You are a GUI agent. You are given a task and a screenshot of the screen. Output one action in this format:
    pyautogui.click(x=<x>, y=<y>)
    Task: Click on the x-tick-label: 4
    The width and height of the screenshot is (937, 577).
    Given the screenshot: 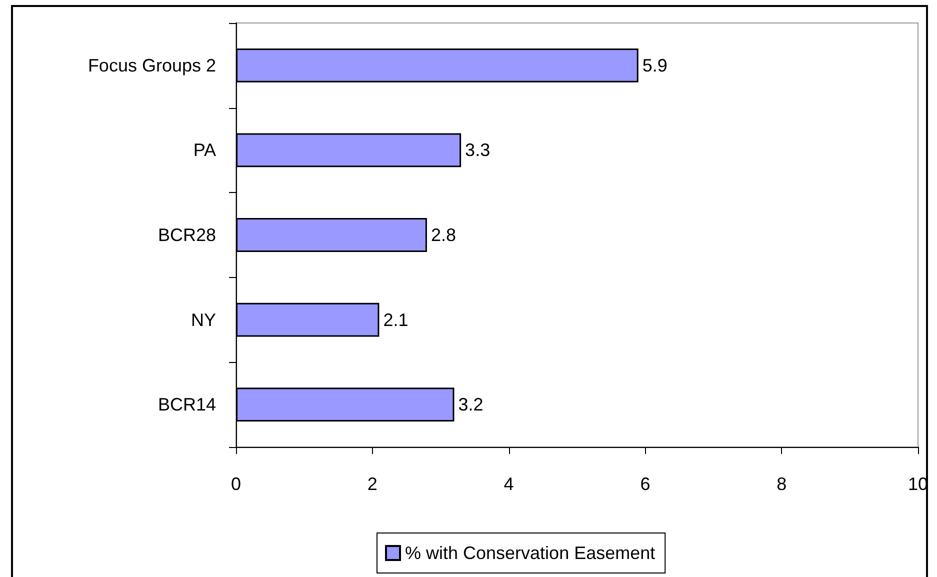 What is the action you would take?
    pyautogui.click(x=509, y=484)
    